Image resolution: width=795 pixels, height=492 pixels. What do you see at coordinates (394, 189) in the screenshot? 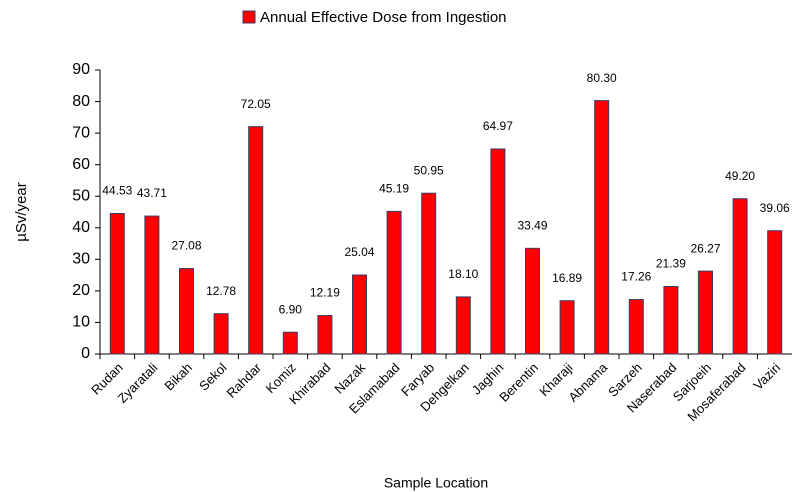
I see `value-label: 45.19` at bounding box center [394, 189].